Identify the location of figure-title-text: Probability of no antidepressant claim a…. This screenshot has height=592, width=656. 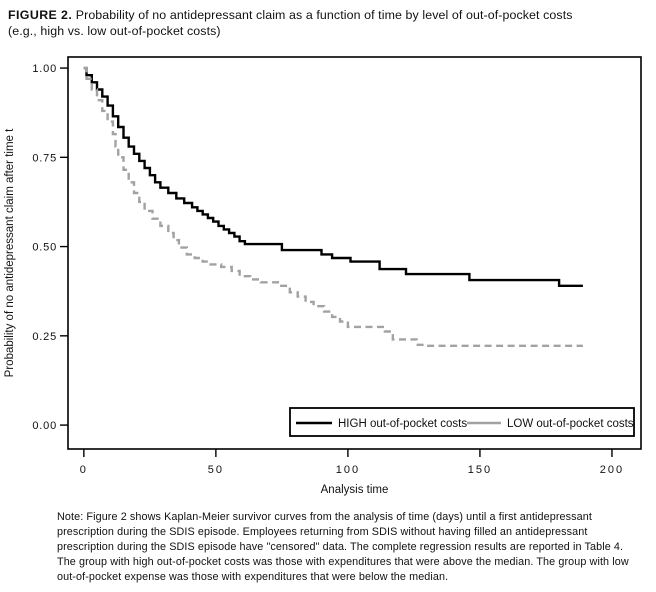
(322, 15).